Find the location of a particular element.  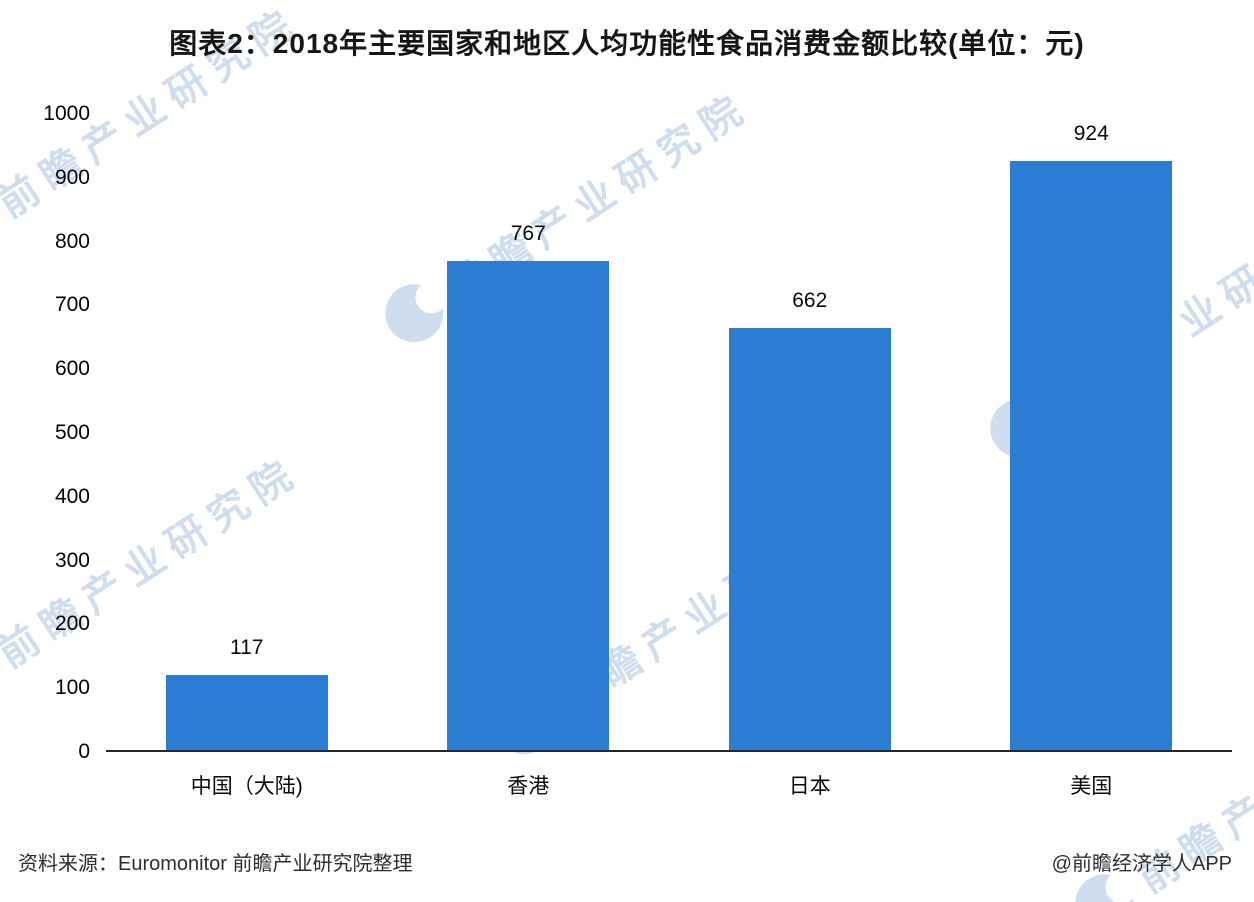

footer: 资料来源：Euromonitor 前瞻产业研究院整理 @前瞻经济学人APP is located at coordinates (627, 861).